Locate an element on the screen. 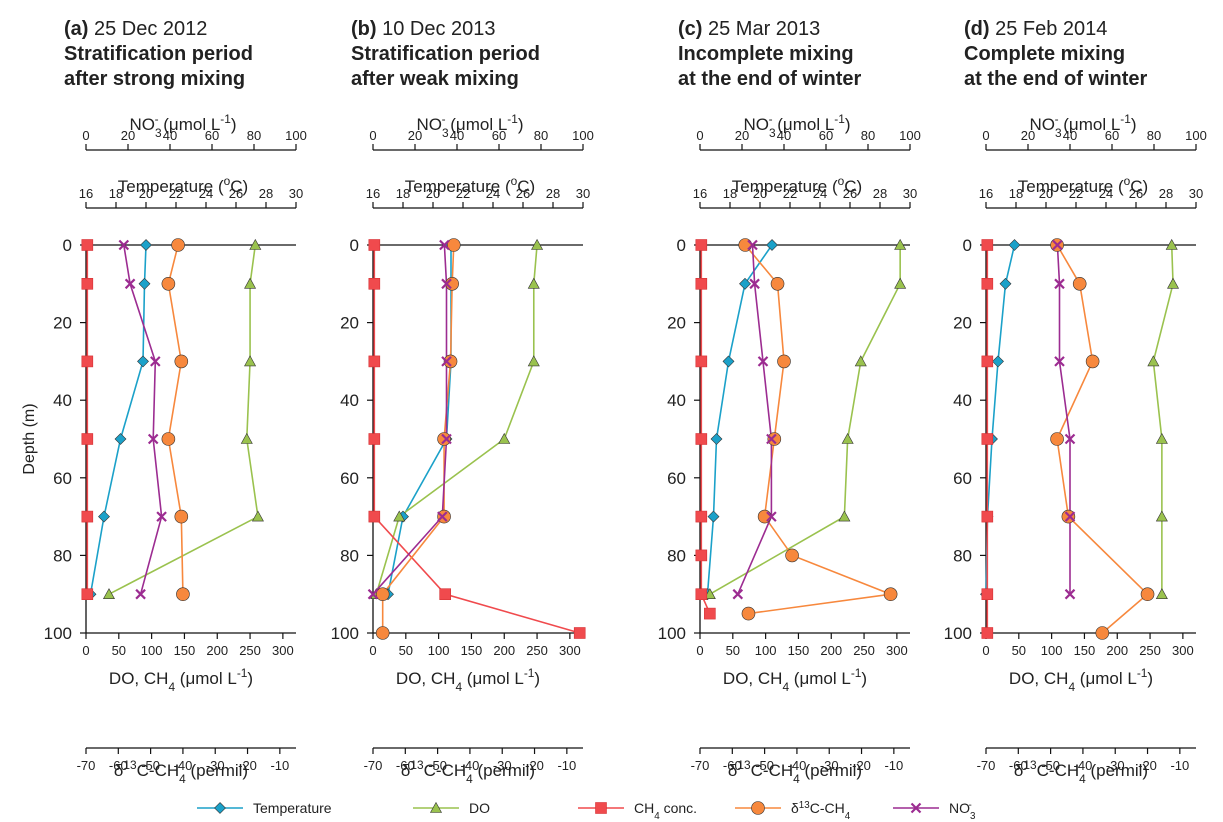 The width and height of the screenshot is (1223, 822). temp-axis-tick-label: 26 is located at coordinates (850, 193).